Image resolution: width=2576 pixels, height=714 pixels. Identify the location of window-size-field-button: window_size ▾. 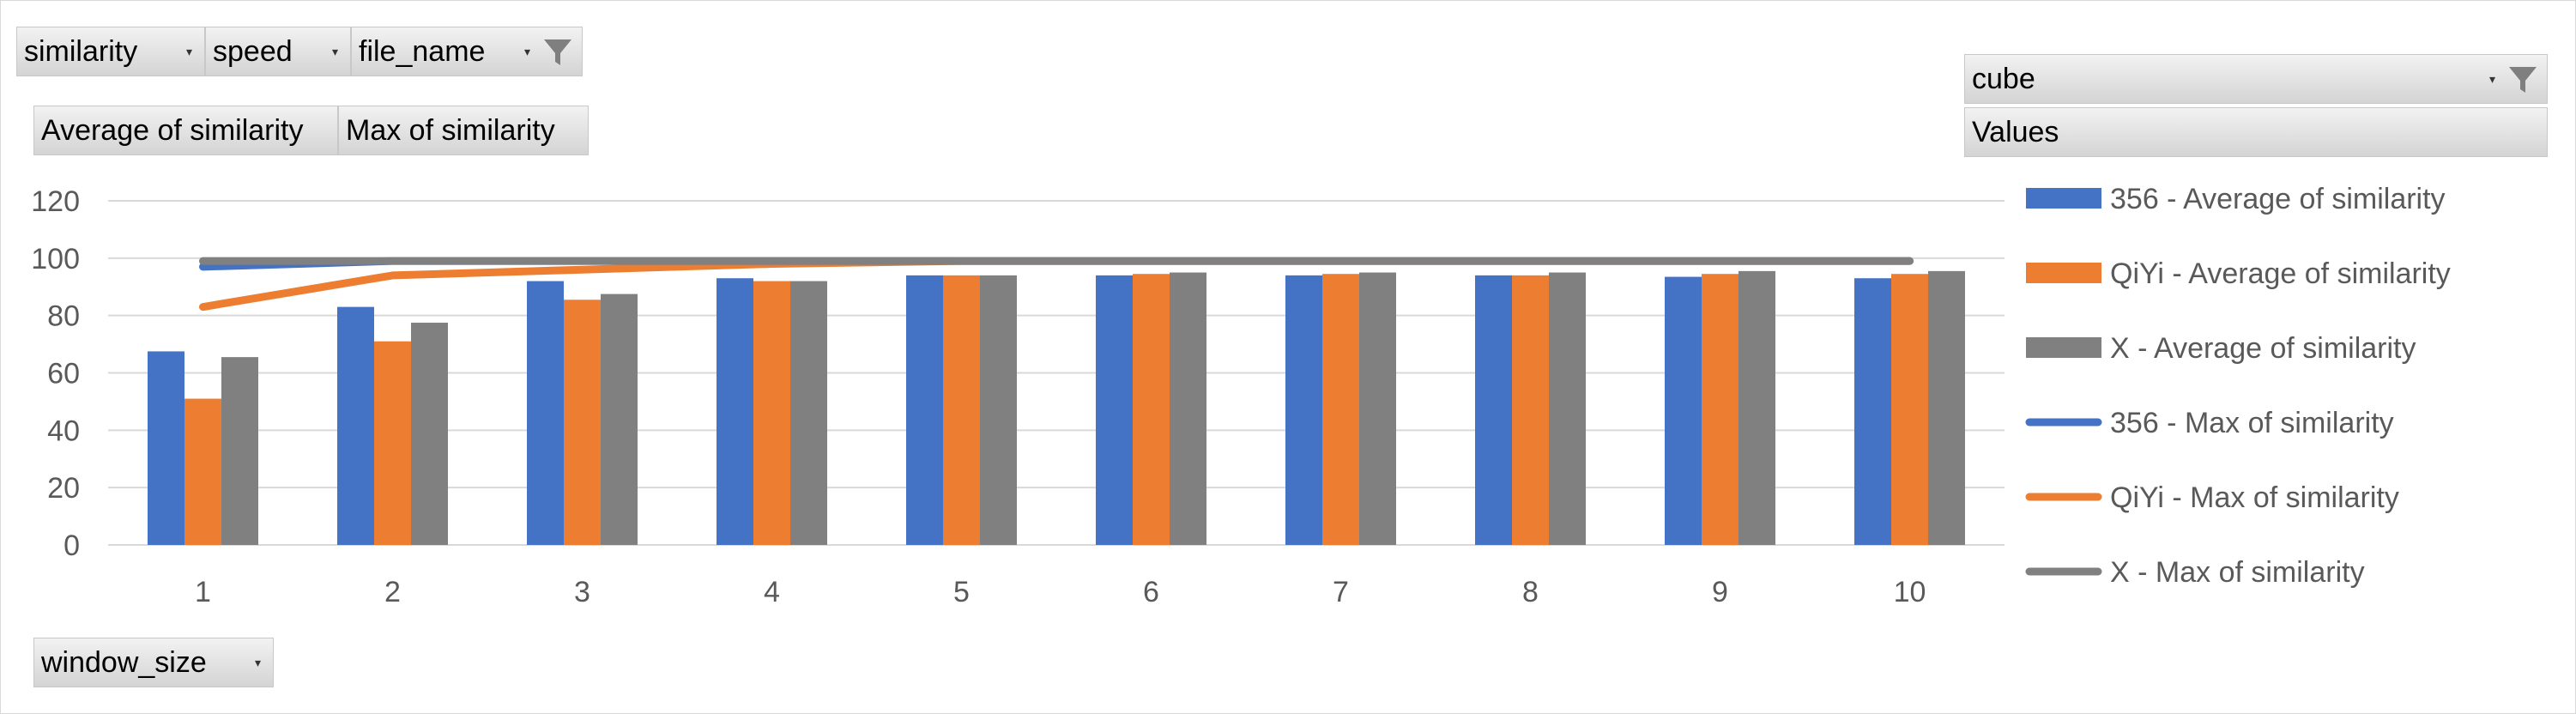
(153, 662).